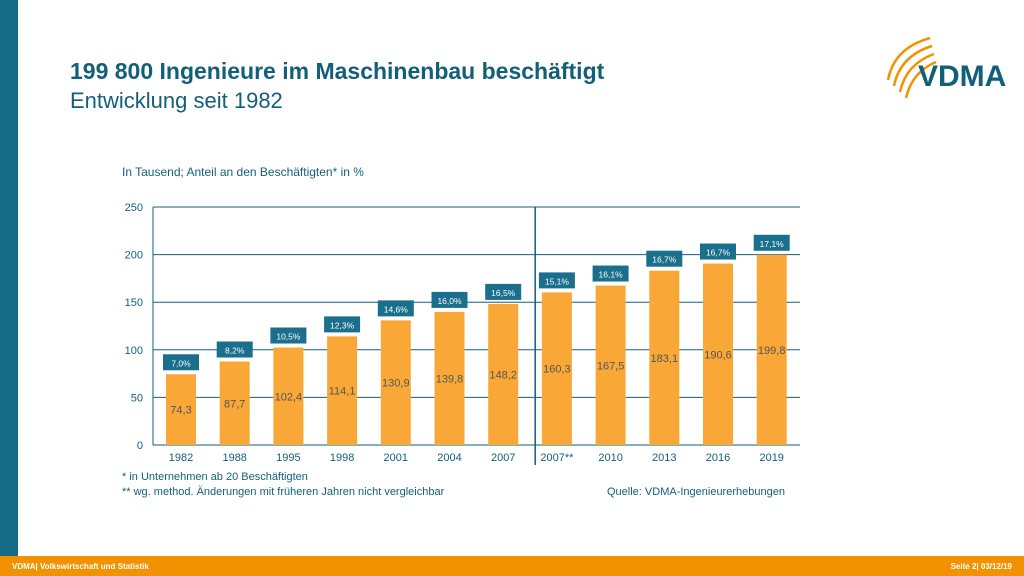  I want to click on footer-left: VDMA| Volkswirtschaft und Statistik, so click(80, 566).